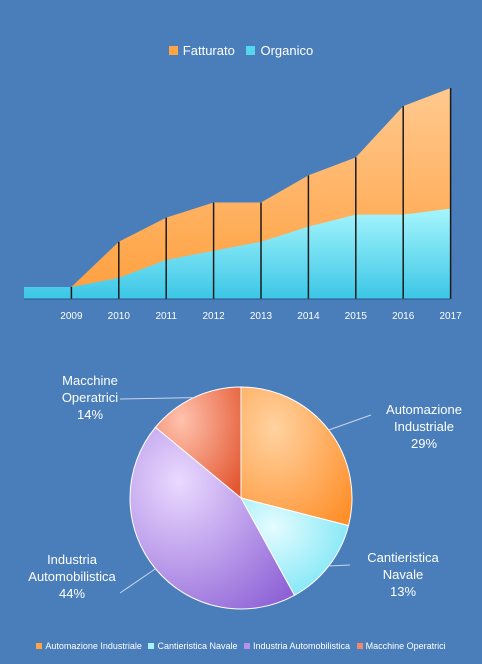 The image size is (482, 664). I want to click on area-chart-legend: Fatturato Organico, so click(241, 50).